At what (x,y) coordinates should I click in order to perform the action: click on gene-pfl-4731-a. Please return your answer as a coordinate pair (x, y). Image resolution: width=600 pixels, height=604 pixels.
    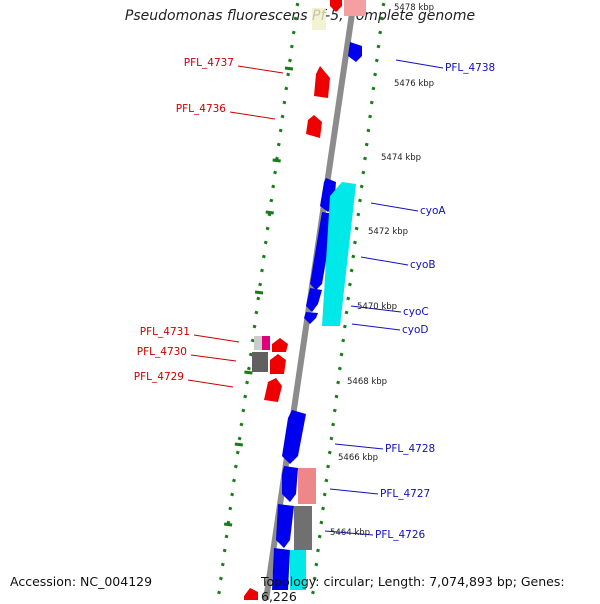
    Looking at the image, I should click on (259, 343).